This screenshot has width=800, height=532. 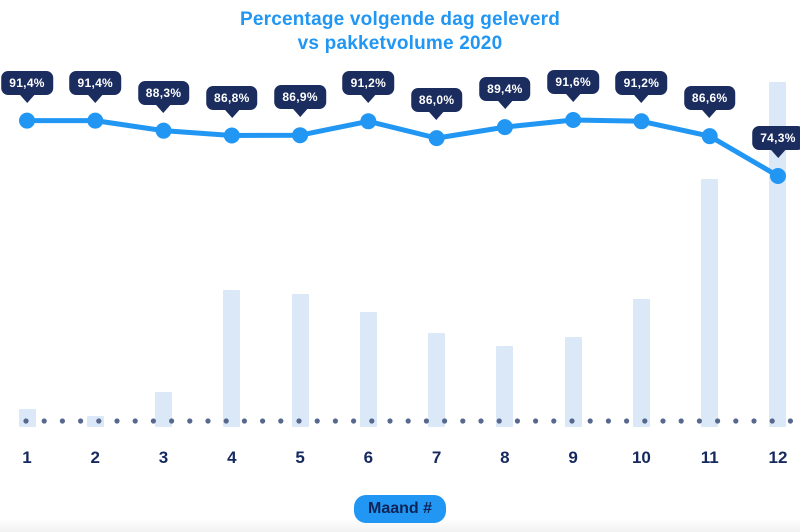 I want to click on chart-title-line1: Percentage volgende dag geleverd, so click(x=399, y=19).